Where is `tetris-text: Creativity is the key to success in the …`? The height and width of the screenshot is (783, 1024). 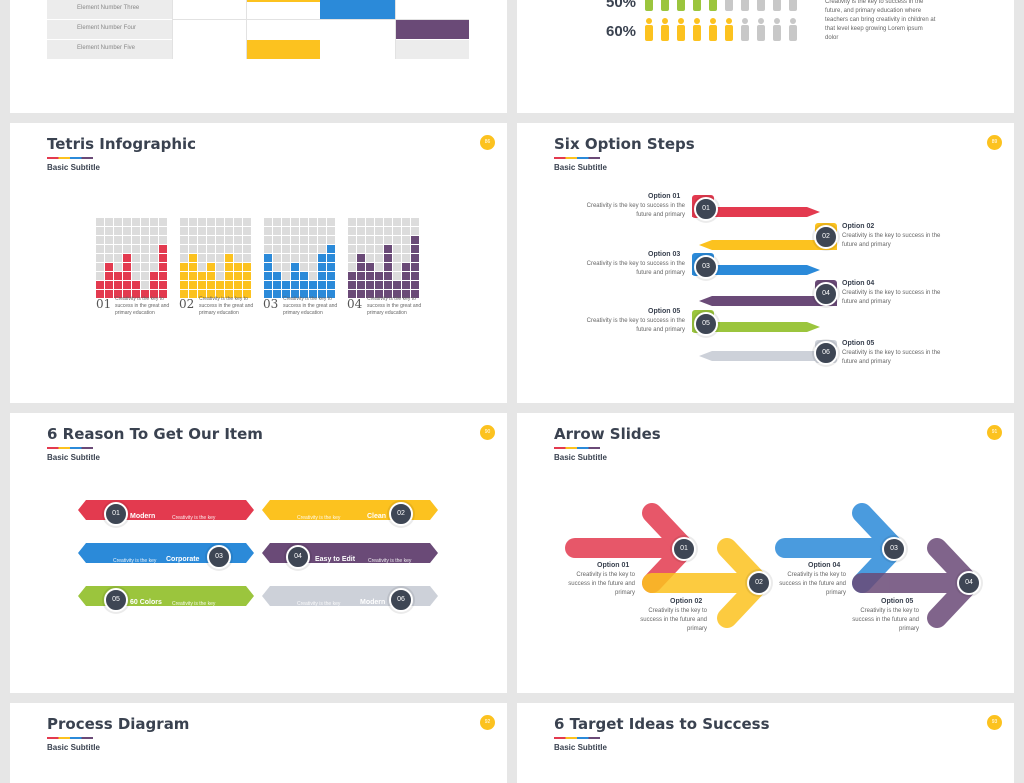
tetris-text: Creativity is the key to success in the … is located at coordinates (394, 306).